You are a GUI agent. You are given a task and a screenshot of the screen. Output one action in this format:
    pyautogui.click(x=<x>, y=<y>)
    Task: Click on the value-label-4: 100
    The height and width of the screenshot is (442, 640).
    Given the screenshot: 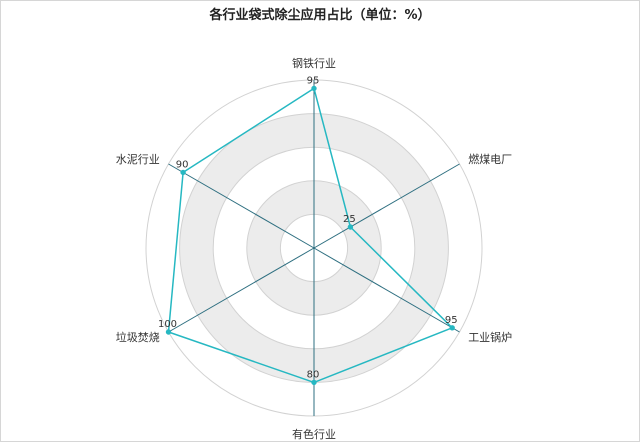 What is the action you would take?
    pyautogui.click(x=167, y=324)
    